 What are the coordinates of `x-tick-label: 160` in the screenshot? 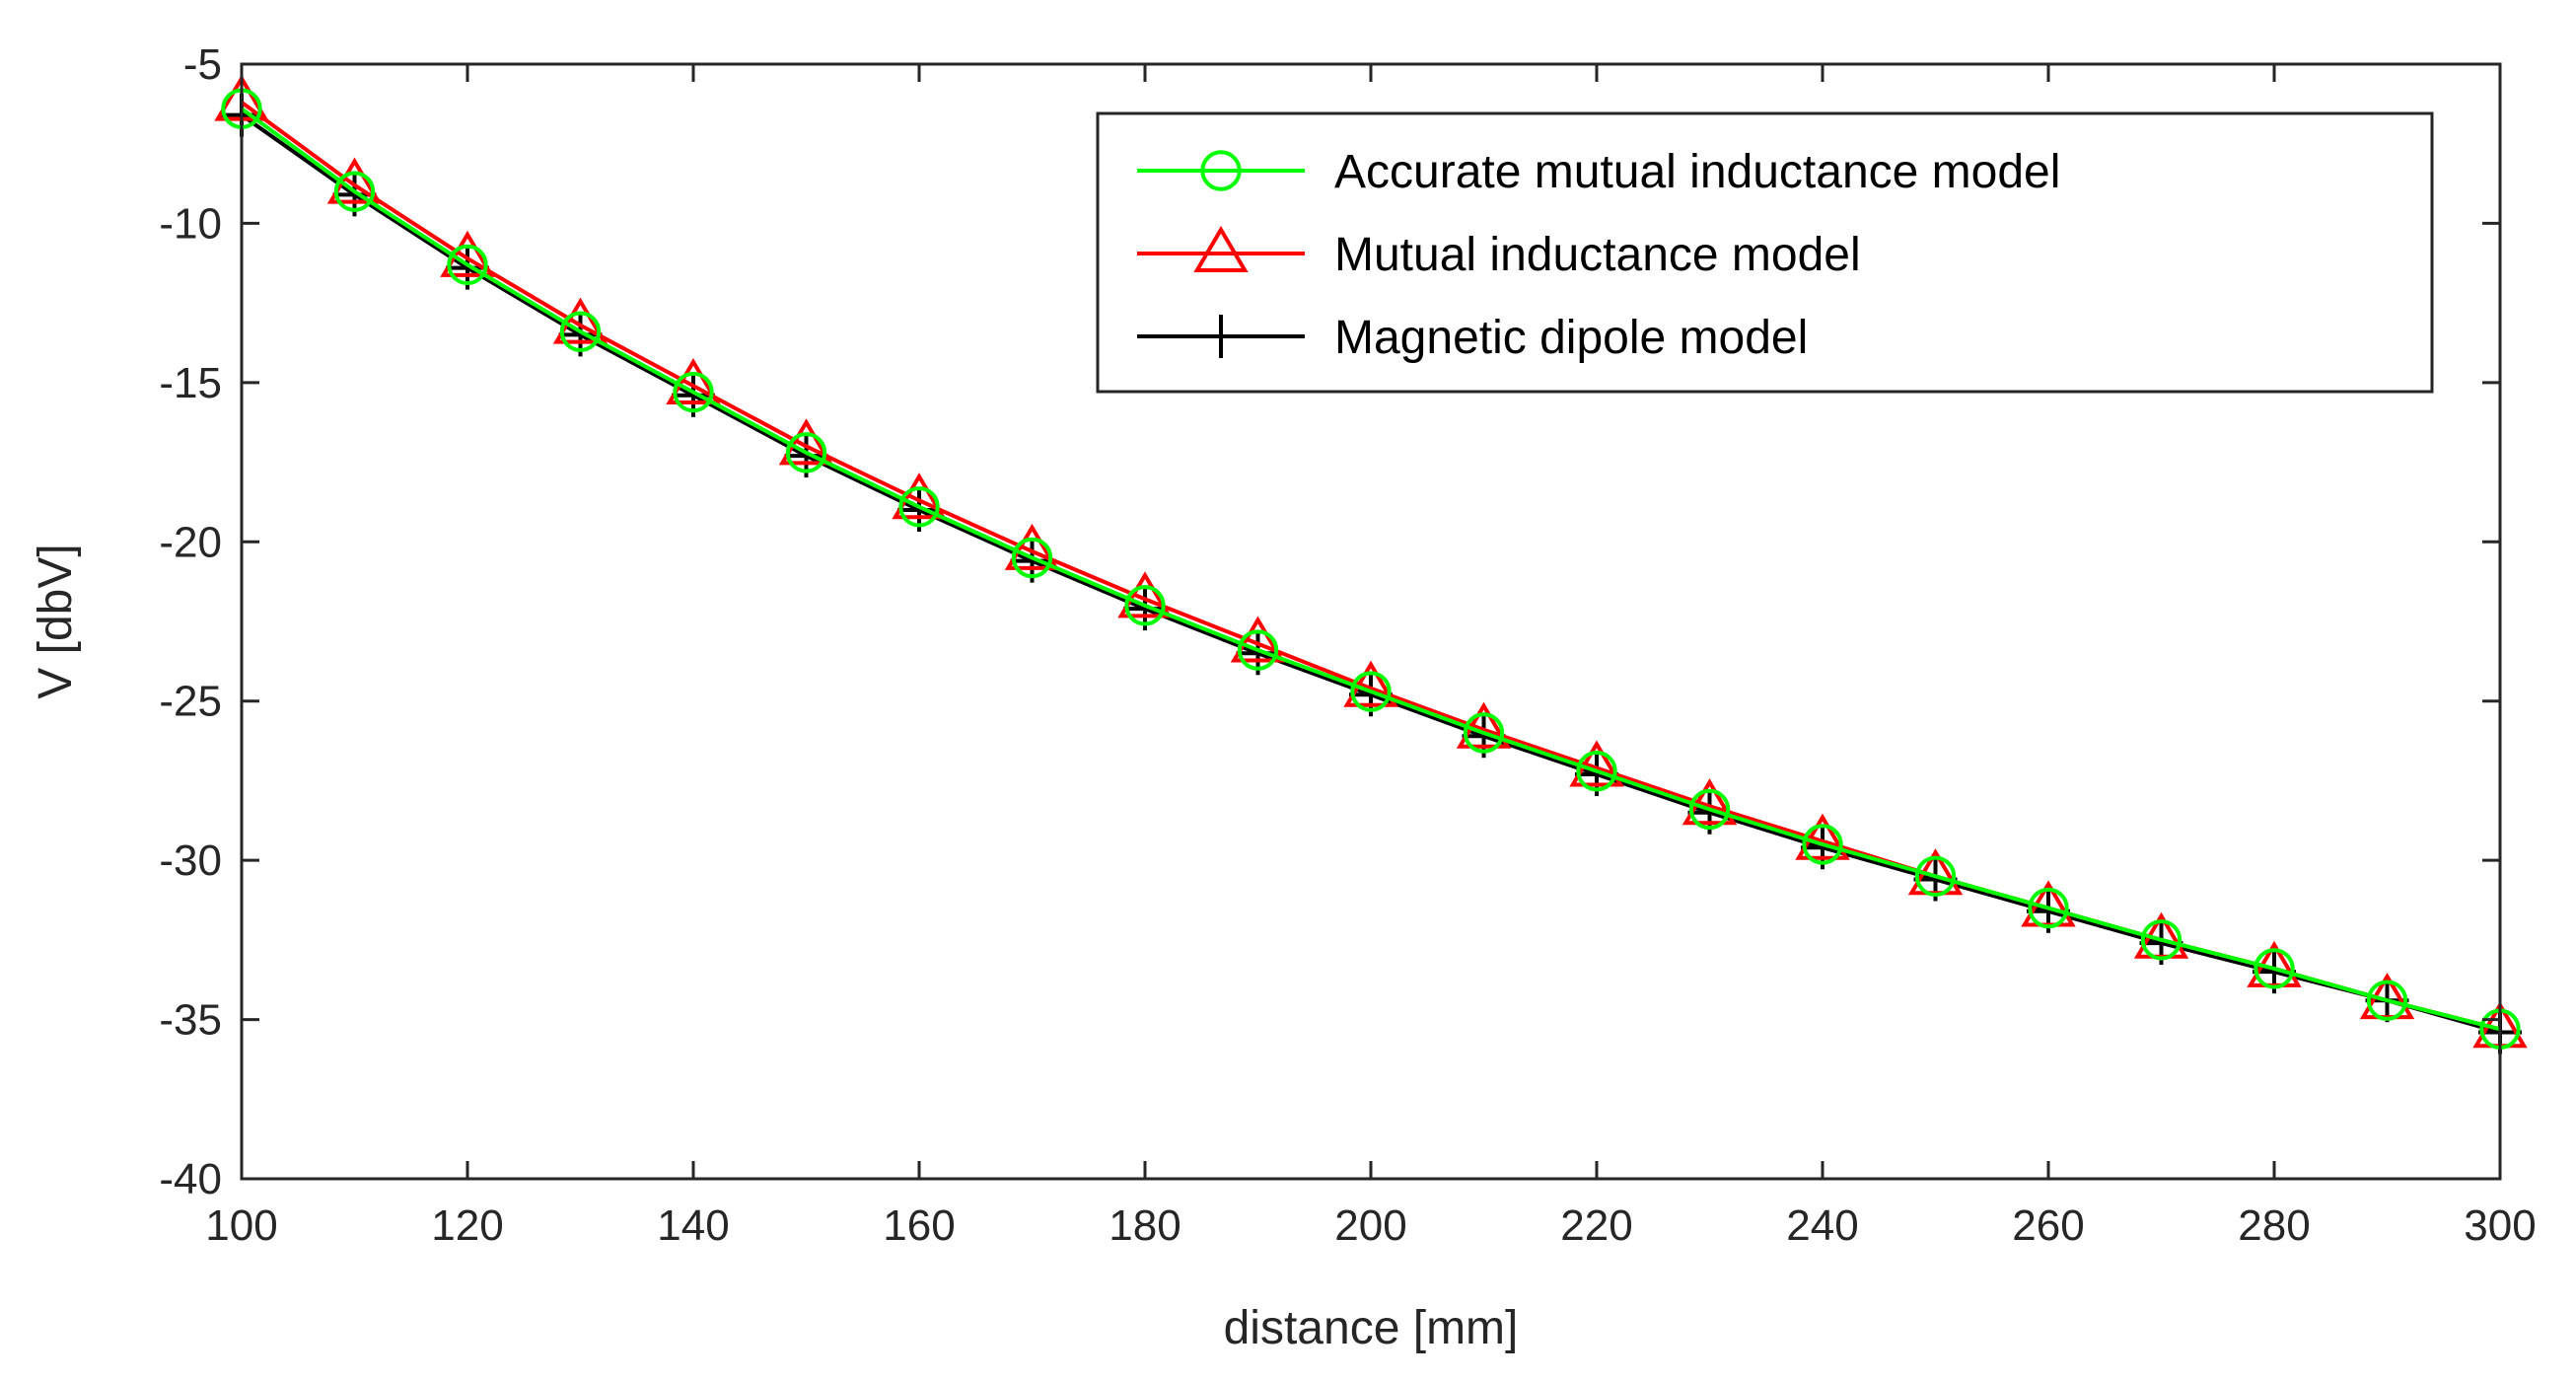 It's located at (919, 1226).